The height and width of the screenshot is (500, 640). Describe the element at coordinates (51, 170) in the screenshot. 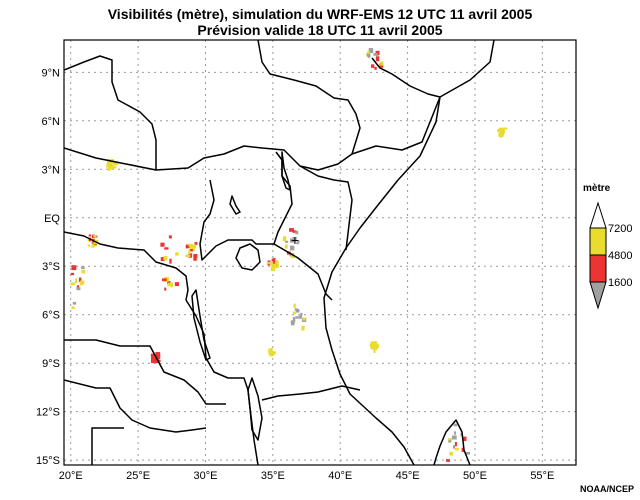

I see `y-tick-label: 3°N` at that location.